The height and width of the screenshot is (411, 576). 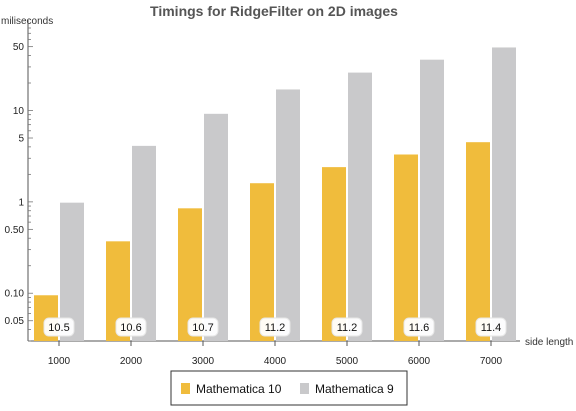 What do you see at coordinates (275, 361) in the screenshot?
I see `x-tick-label: 4000` at bounding box center [275, 361].